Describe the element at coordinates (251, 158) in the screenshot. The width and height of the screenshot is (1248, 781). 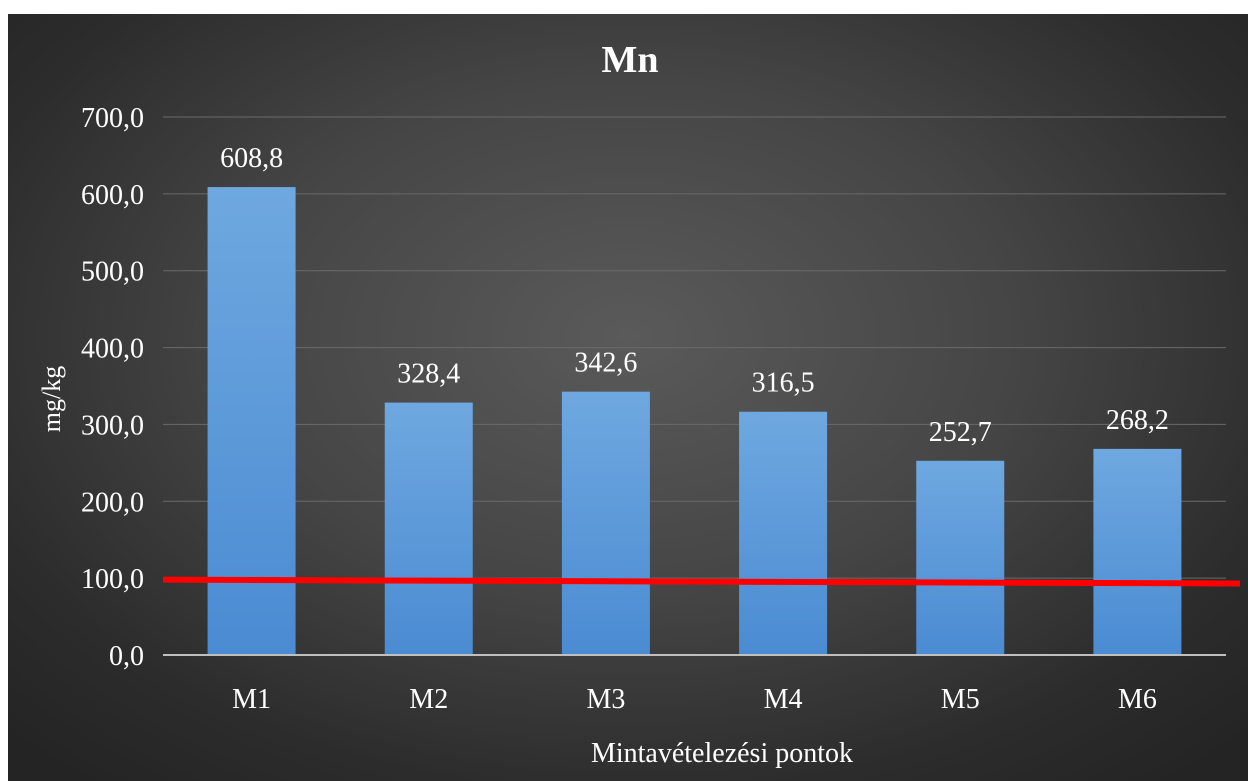
I see `data-label: 608,8` at that location.